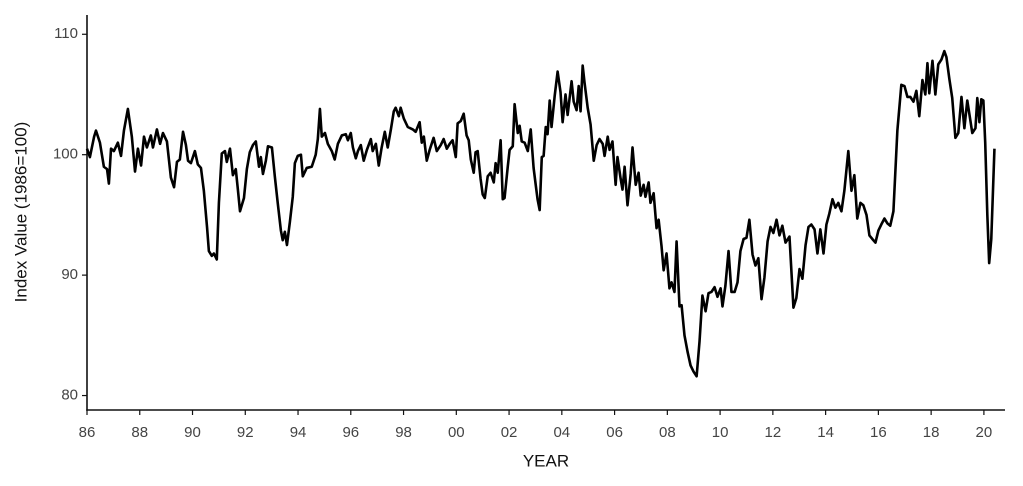 This screenshot has height=486, width=1023. What do you see at coordinates (878, 432) in the screenshot?
I see `x-tick-label: 16` at bounding box center [878, 432].